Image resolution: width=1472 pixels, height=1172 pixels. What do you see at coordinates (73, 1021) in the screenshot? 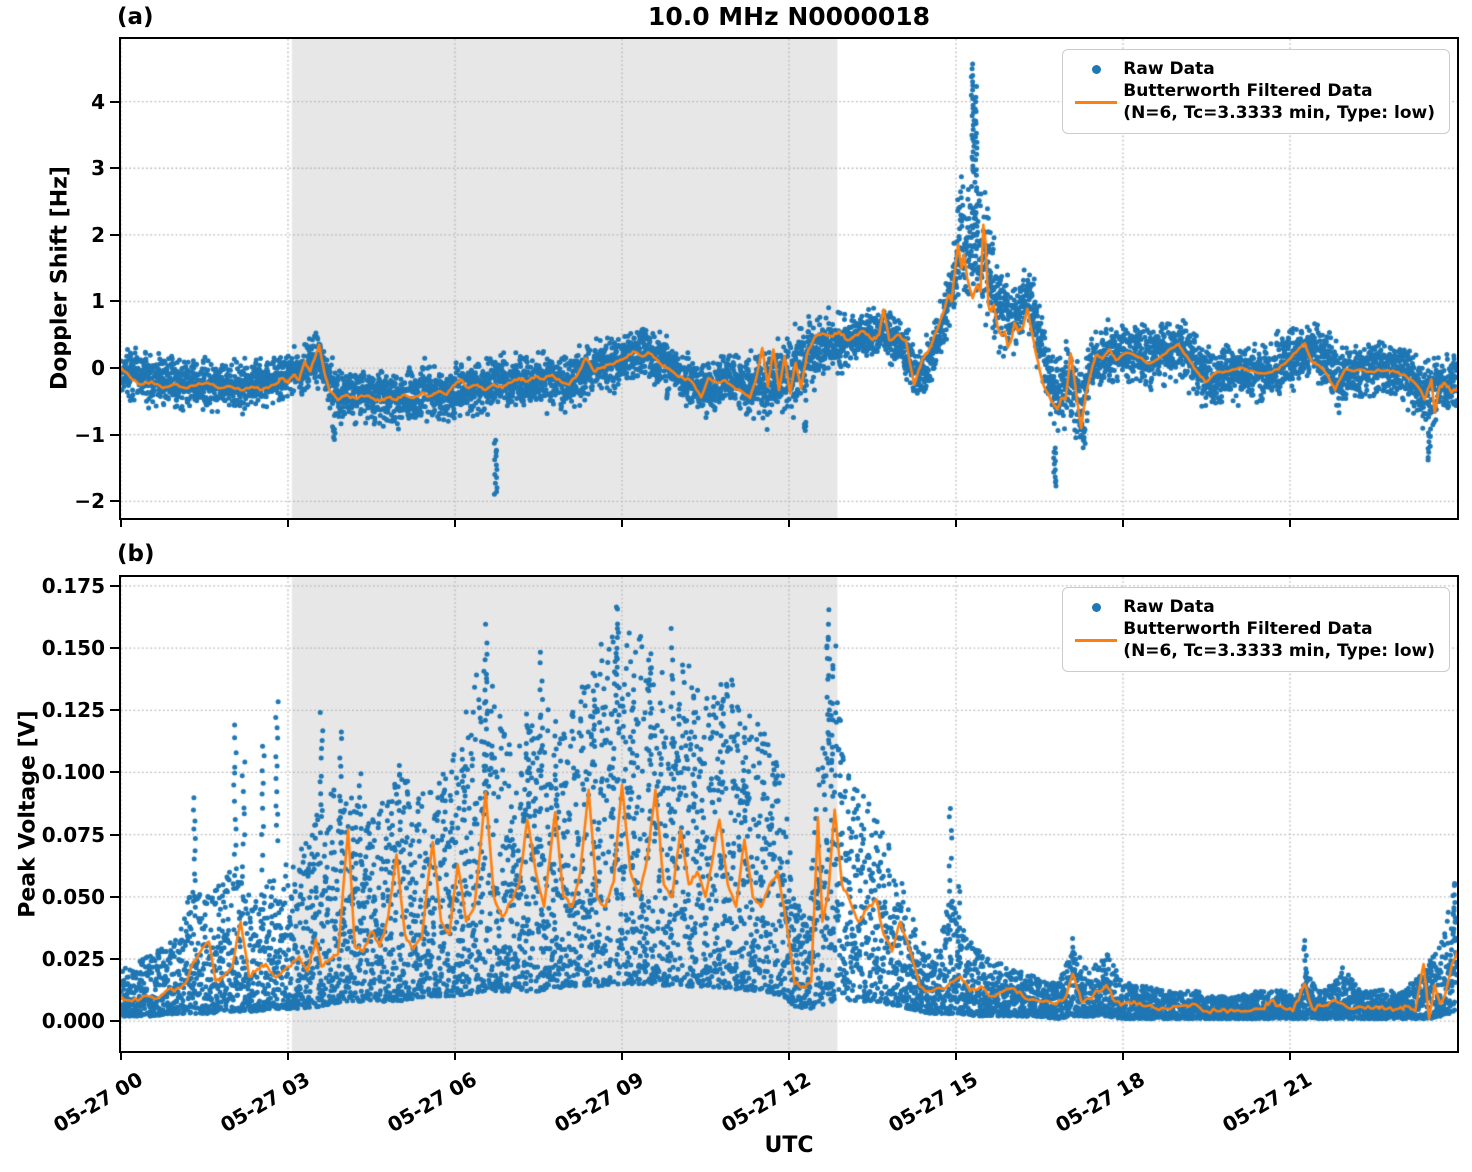
I see `y-tick-label: 0.000` at bounding box center [73, 1021].